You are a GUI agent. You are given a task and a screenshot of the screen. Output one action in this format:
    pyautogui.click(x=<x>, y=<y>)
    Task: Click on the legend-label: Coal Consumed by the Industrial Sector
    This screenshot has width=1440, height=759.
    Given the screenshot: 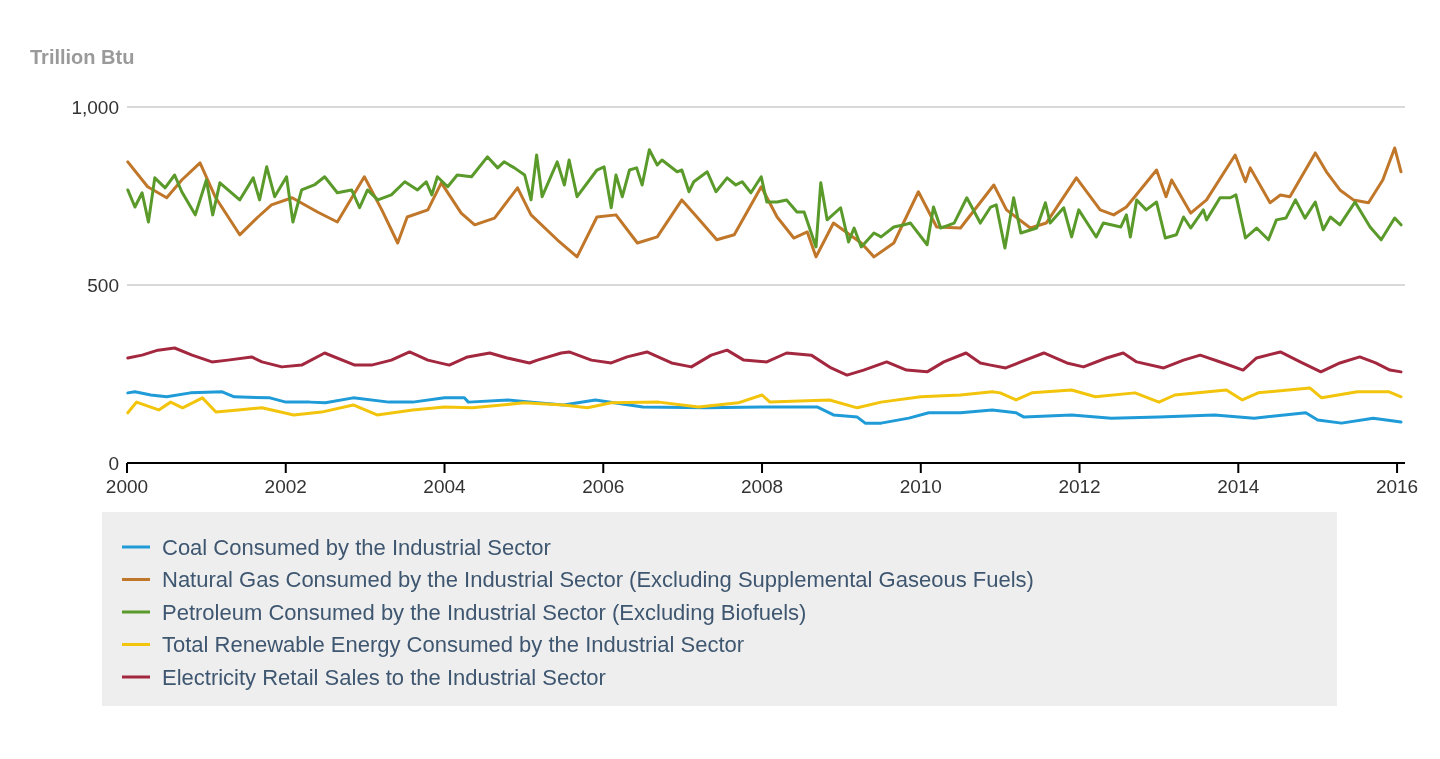 What is the action you would take?
    pyautogui.click(x=356, y=547)
    